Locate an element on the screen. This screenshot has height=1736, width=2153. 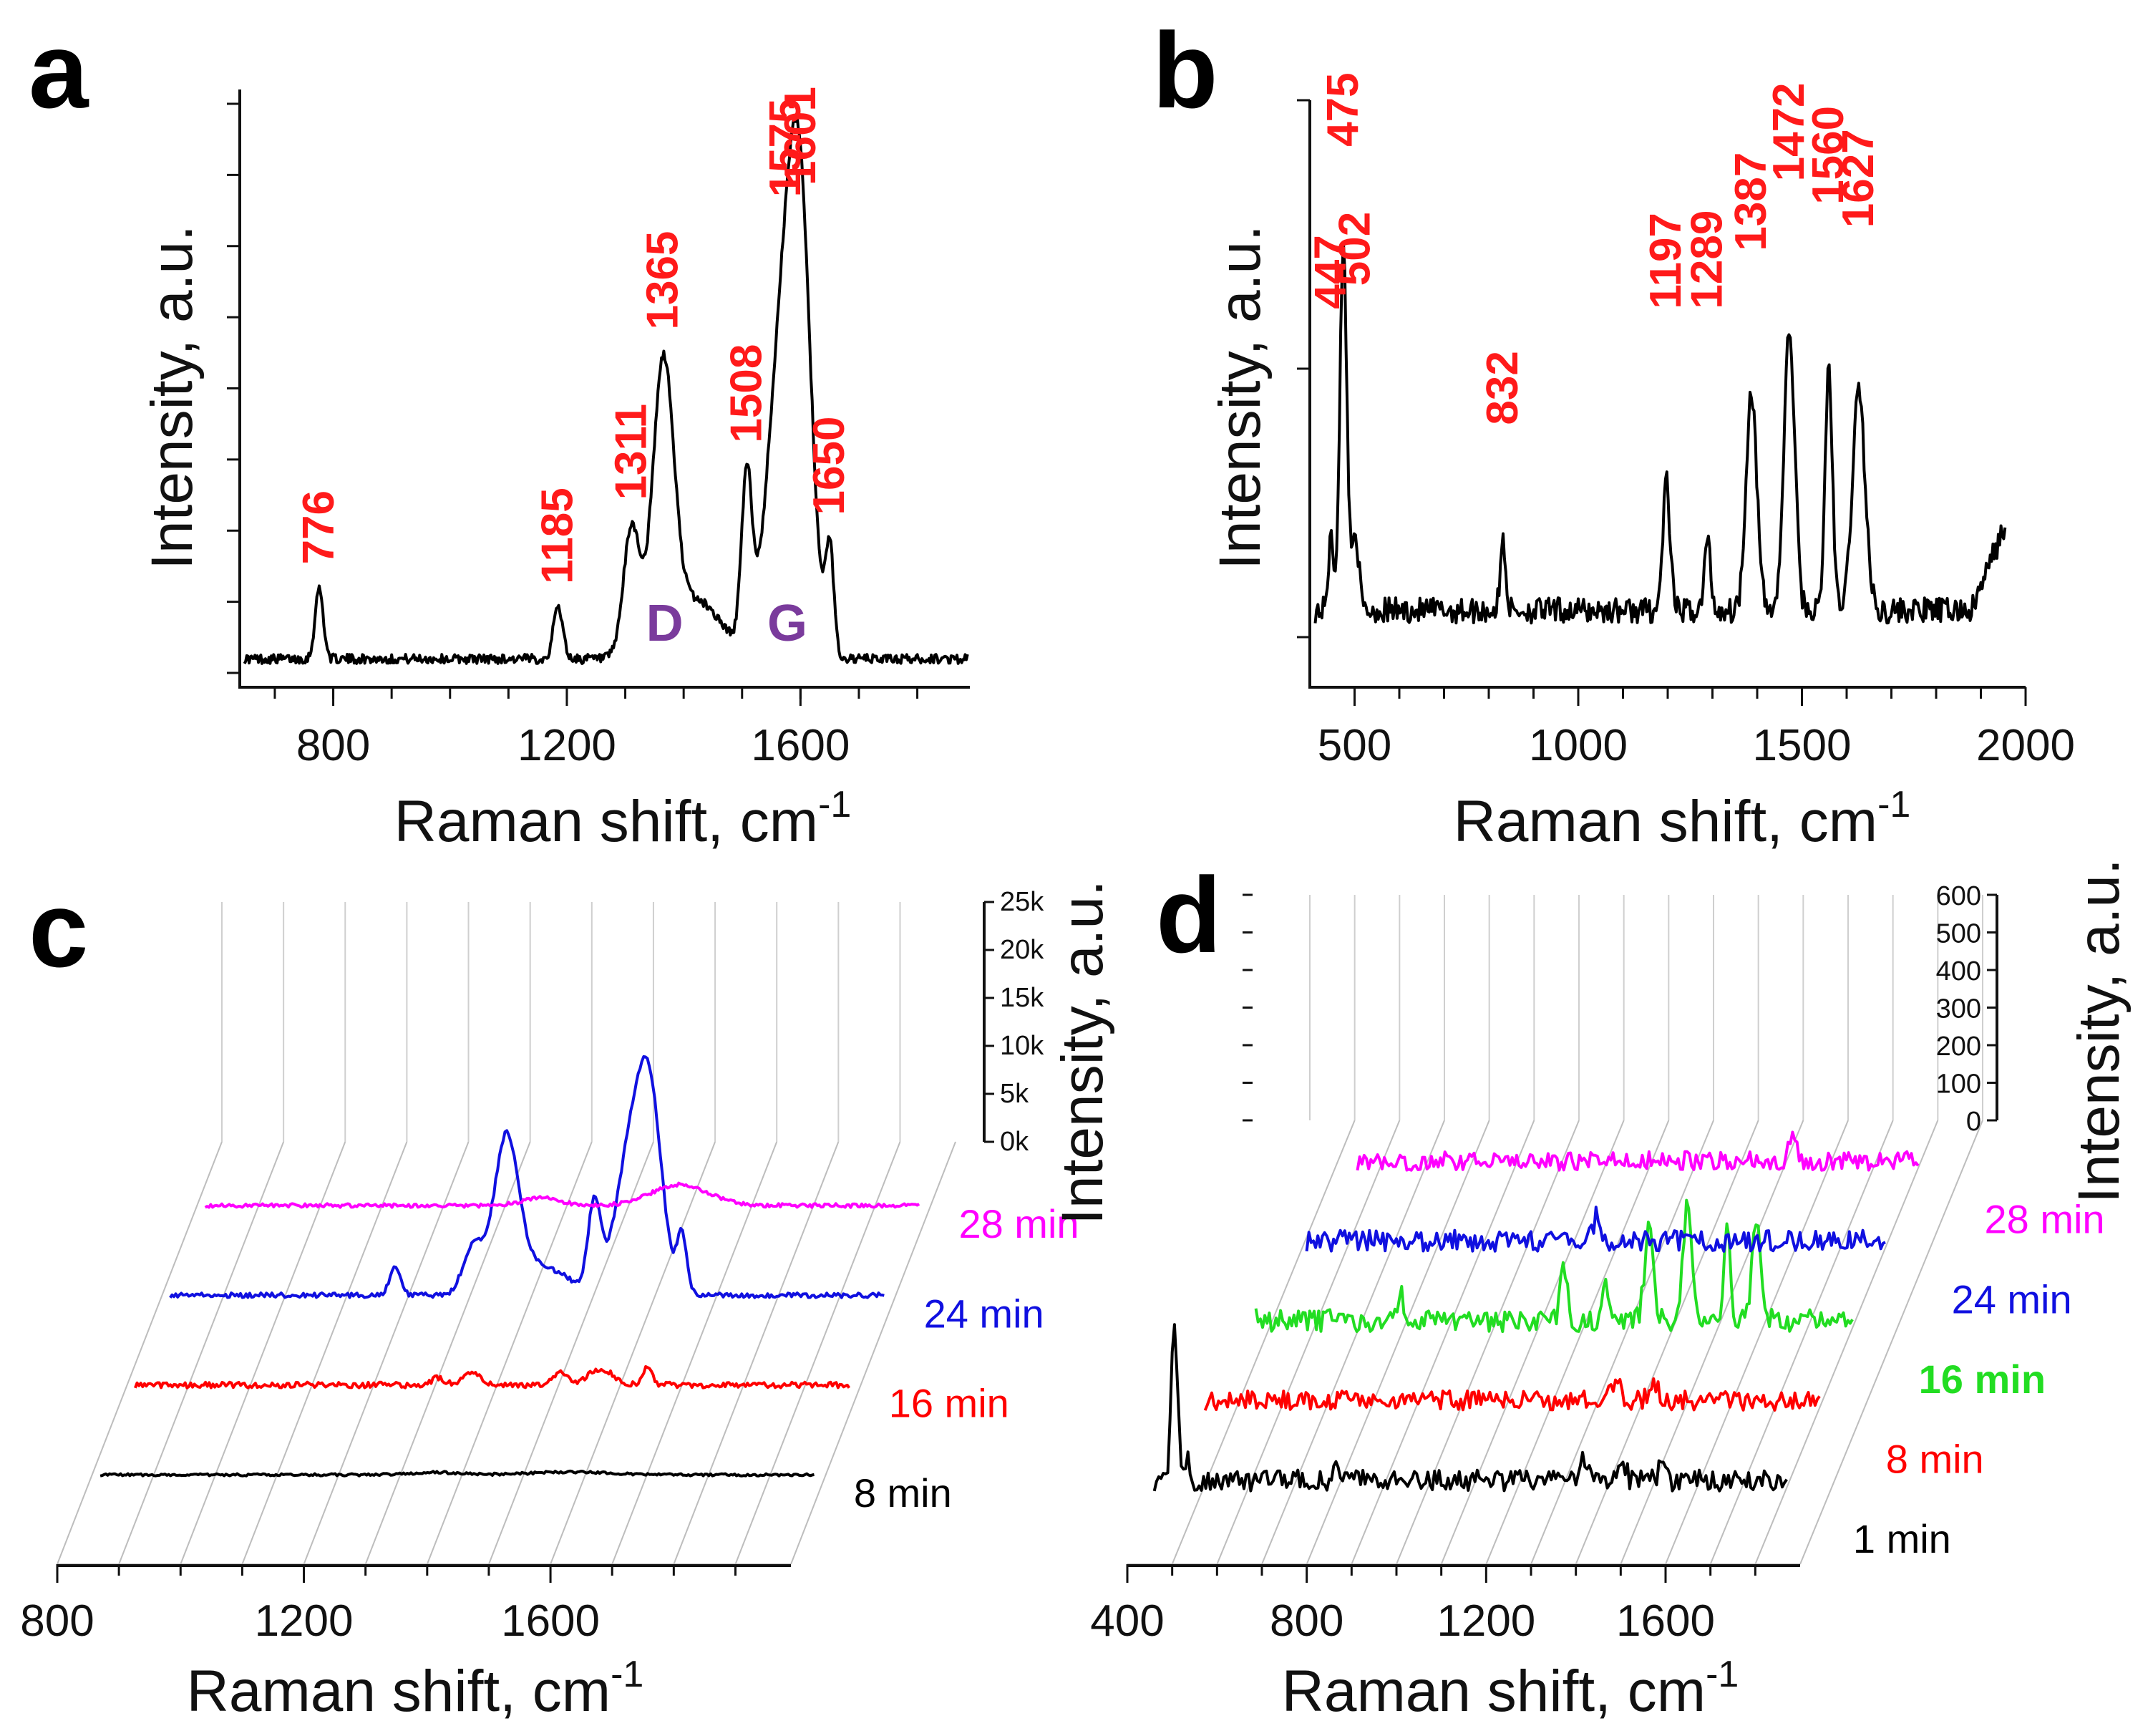
panel-b-x-tick-label: 1500 is located at coordinates (1803, 745).